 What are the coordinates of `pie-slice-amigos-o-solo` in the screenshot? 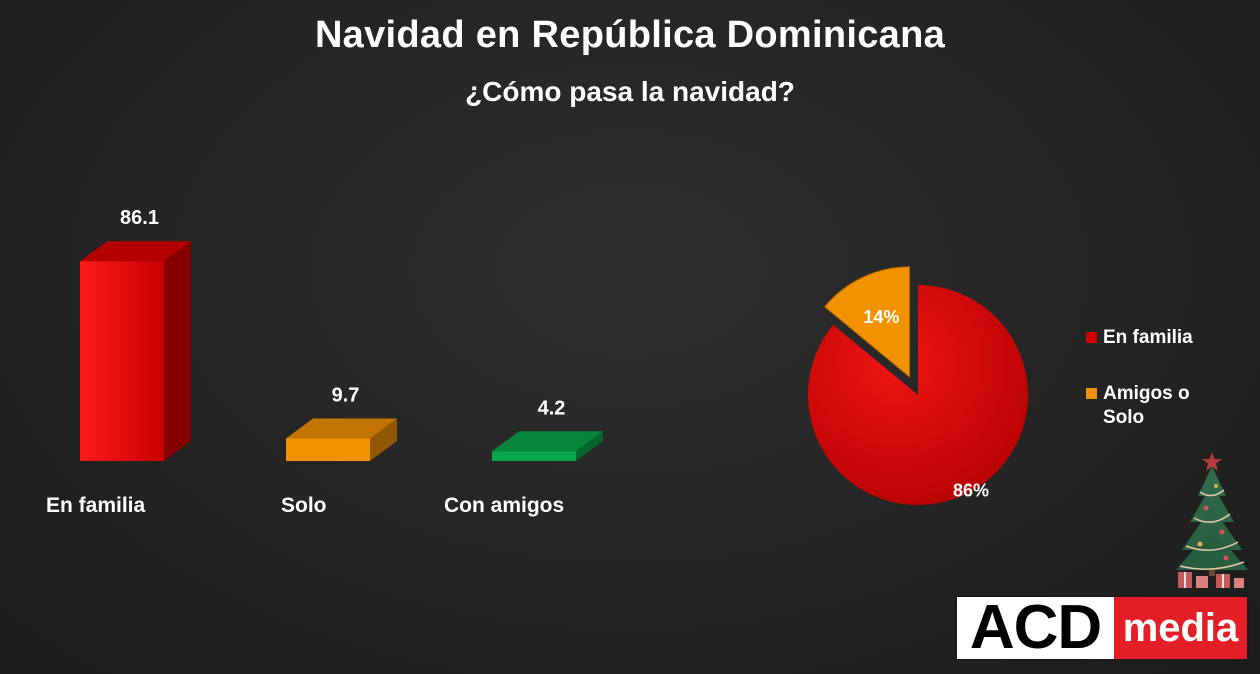 It's located at (867, 322).